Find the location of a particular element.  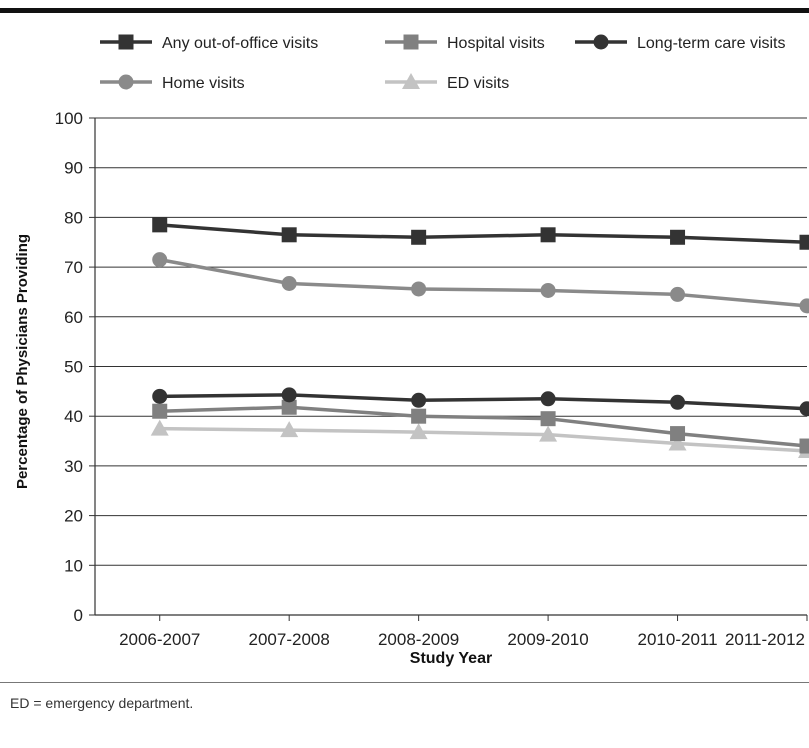

legend-item: Long-term care visits is located at coordinates (680, 43).